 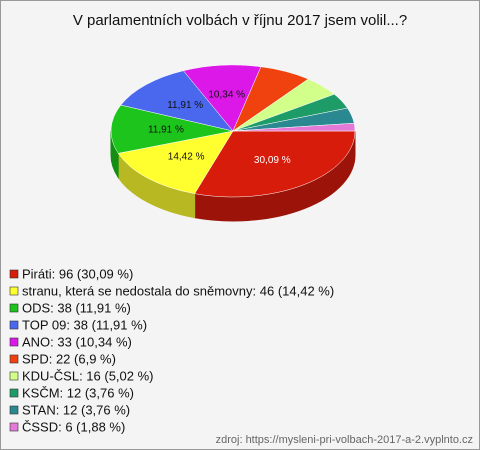 I want to click on legend-label: TOP 09: 38 (11,91 %), so click(x=84, y=324).